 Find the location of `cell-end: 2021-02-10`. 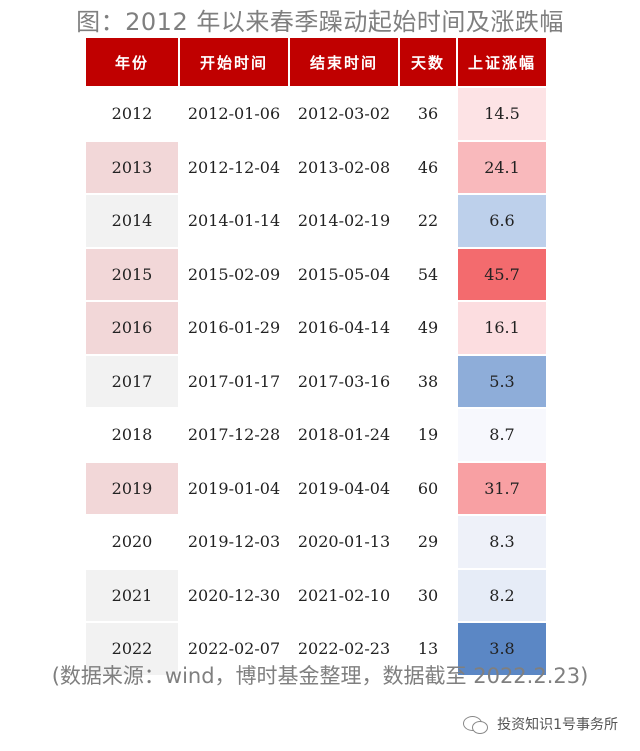

cell-end: 2021-02-10 is located at coordinates (345, 594).